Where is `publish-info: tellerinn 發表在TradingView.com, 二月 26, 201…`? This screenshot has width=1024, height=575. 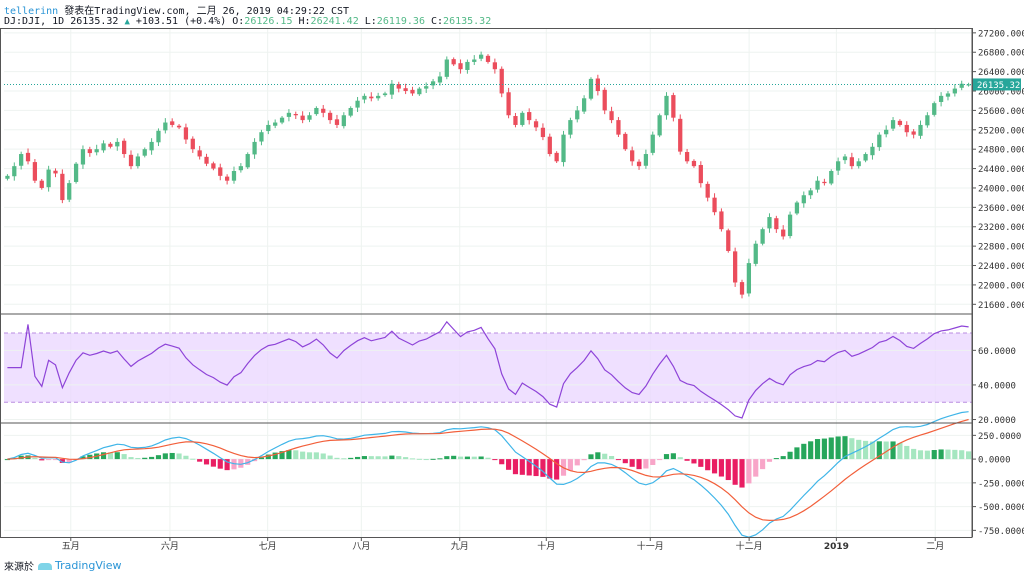 publish-info: tellerinn 發表在TradingView.com, 二月 26, 201… is located at coordinates (176, 9).